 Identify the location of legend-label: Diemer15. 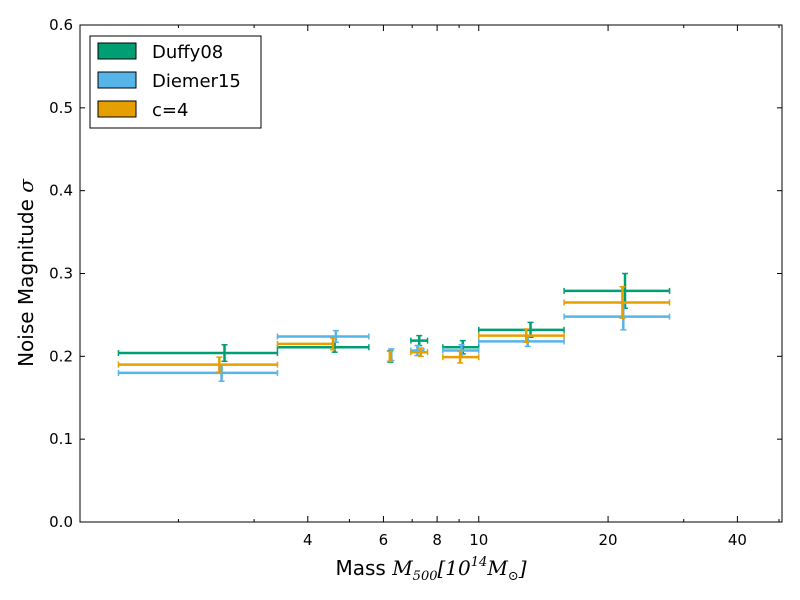
(196, 81).